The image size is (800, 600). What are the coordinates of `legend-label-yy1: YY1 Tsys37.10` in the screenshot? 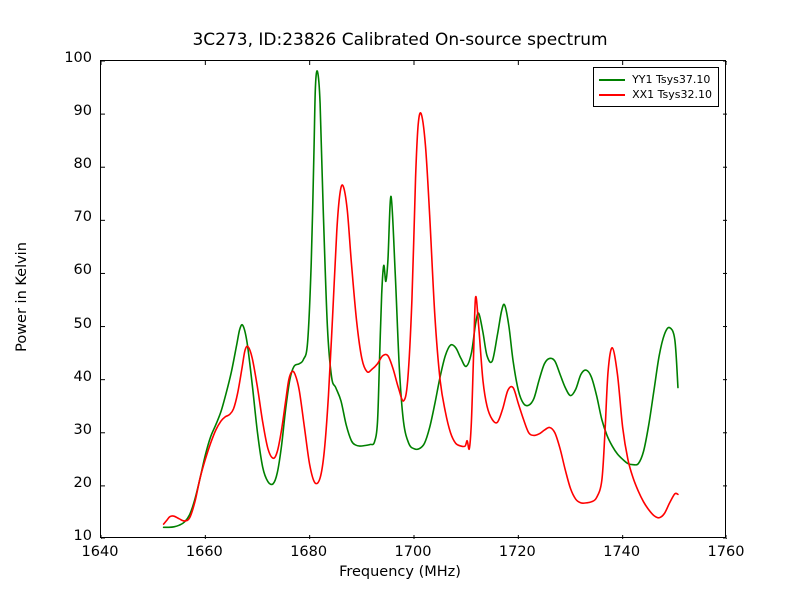 It's located at (671, 79).